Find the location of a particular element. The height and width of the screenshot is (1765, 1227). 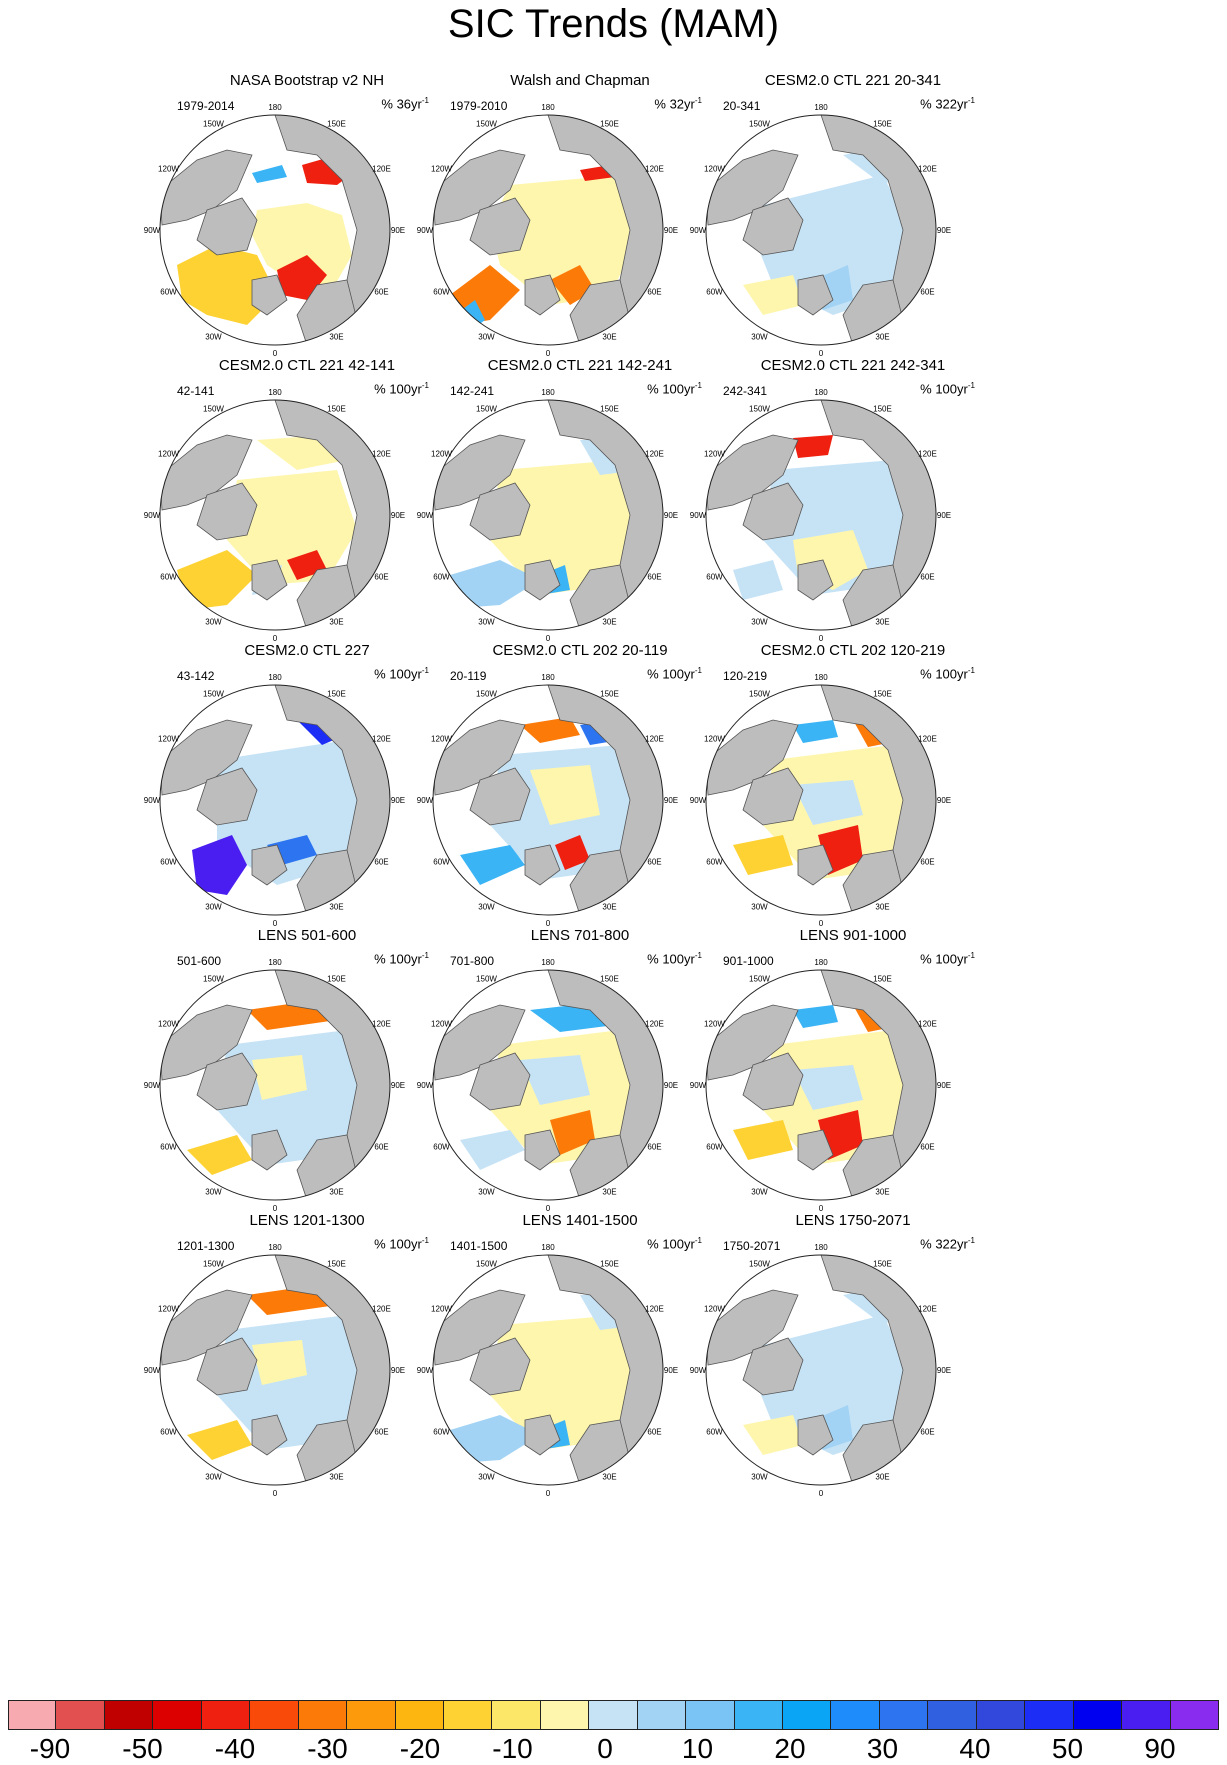

panel-title: LENS 901-1000 is located at coordinates (853, 935).